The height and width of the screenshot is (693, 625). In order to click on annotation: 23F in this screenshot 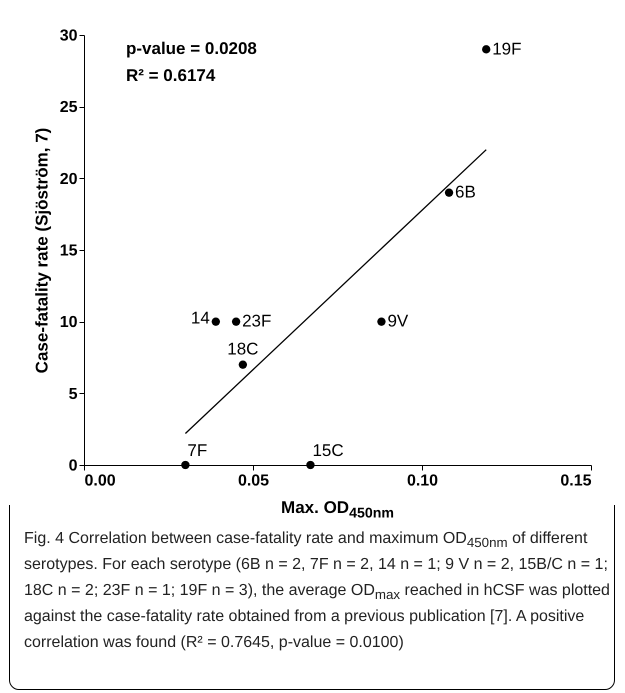, I will do `click(257, 321)`.